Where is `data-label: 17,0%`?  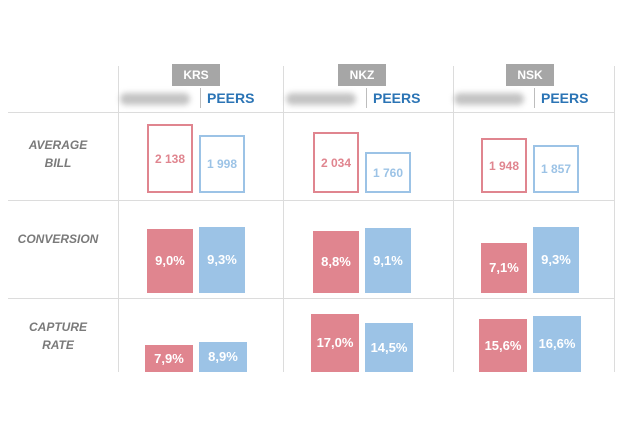
data-label: 17,0% is located at coordinates (335, 342).